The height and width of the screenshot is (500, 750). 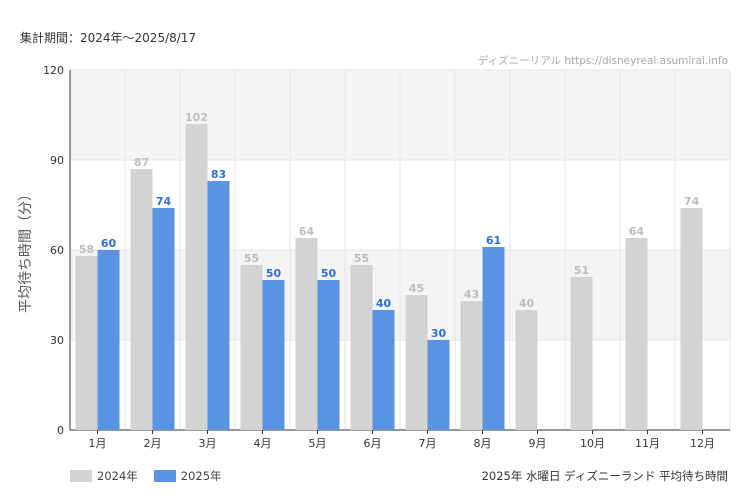 What do you see at coordinates (471, 294) in the screenshot?
I see `data-label-2024-8: 43` at bounding box center [471, 294].